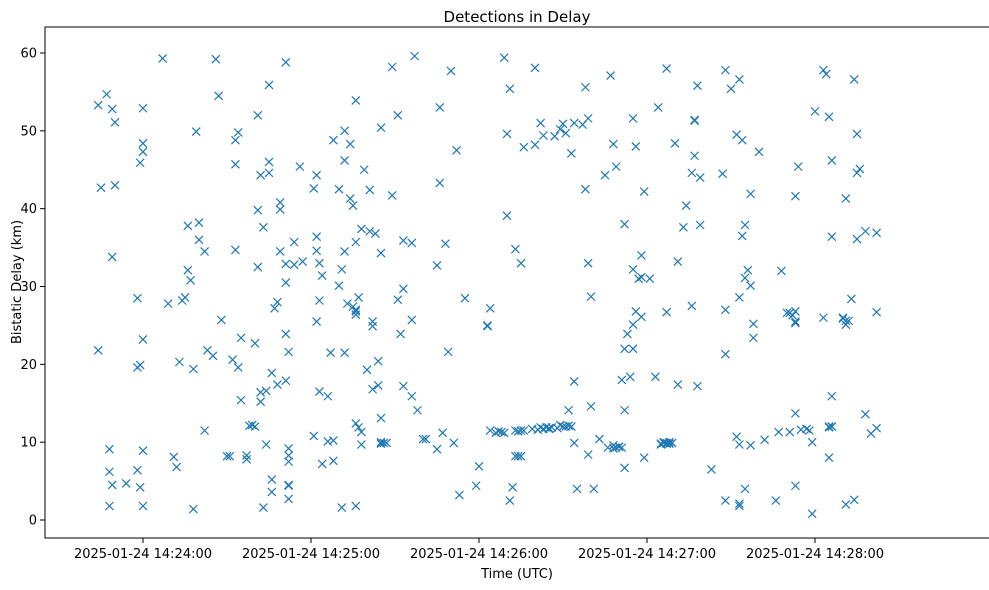  I want to click on y-tick-label: 30, so click(28, 287).